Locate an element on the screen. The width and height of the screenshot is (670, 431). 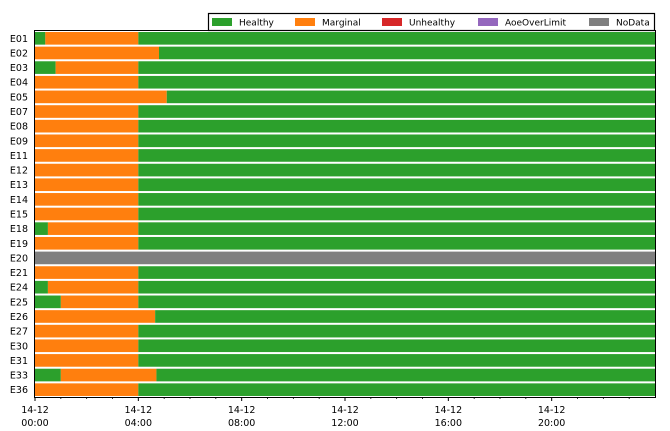
row-e11 is located at coordinates (345, 155).